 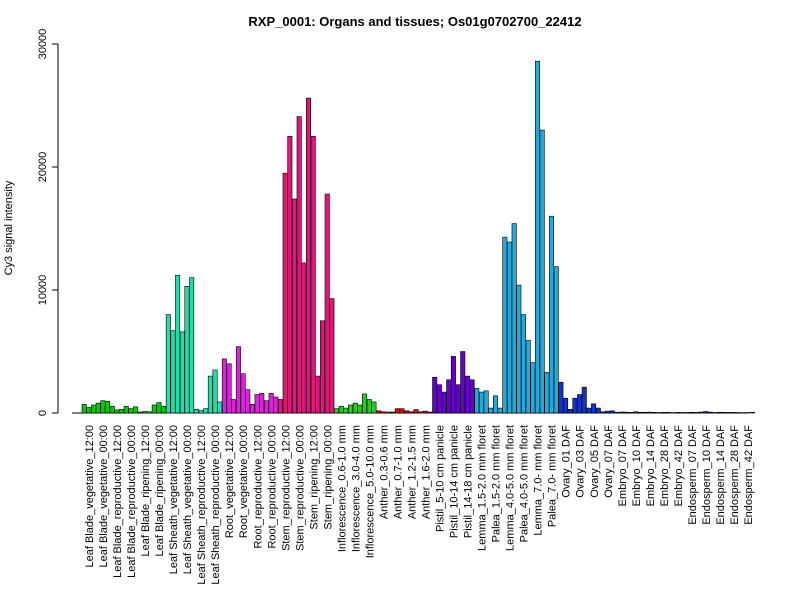 What do you see at coordinates (9, 227) in the screenshot?
I see `y-axis-label: Cy3 signal intensity` at bounding box center [9, 227].